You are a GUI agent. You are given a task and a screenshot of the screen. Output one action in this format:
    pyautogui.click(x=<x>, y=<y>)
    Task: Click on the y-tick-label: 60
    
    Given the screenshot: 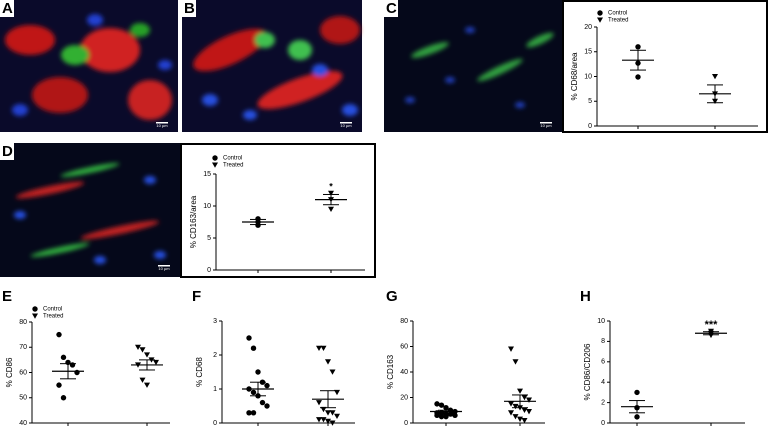 What is the action you would take?
    pyautogui.click(x=23, y=372)
    